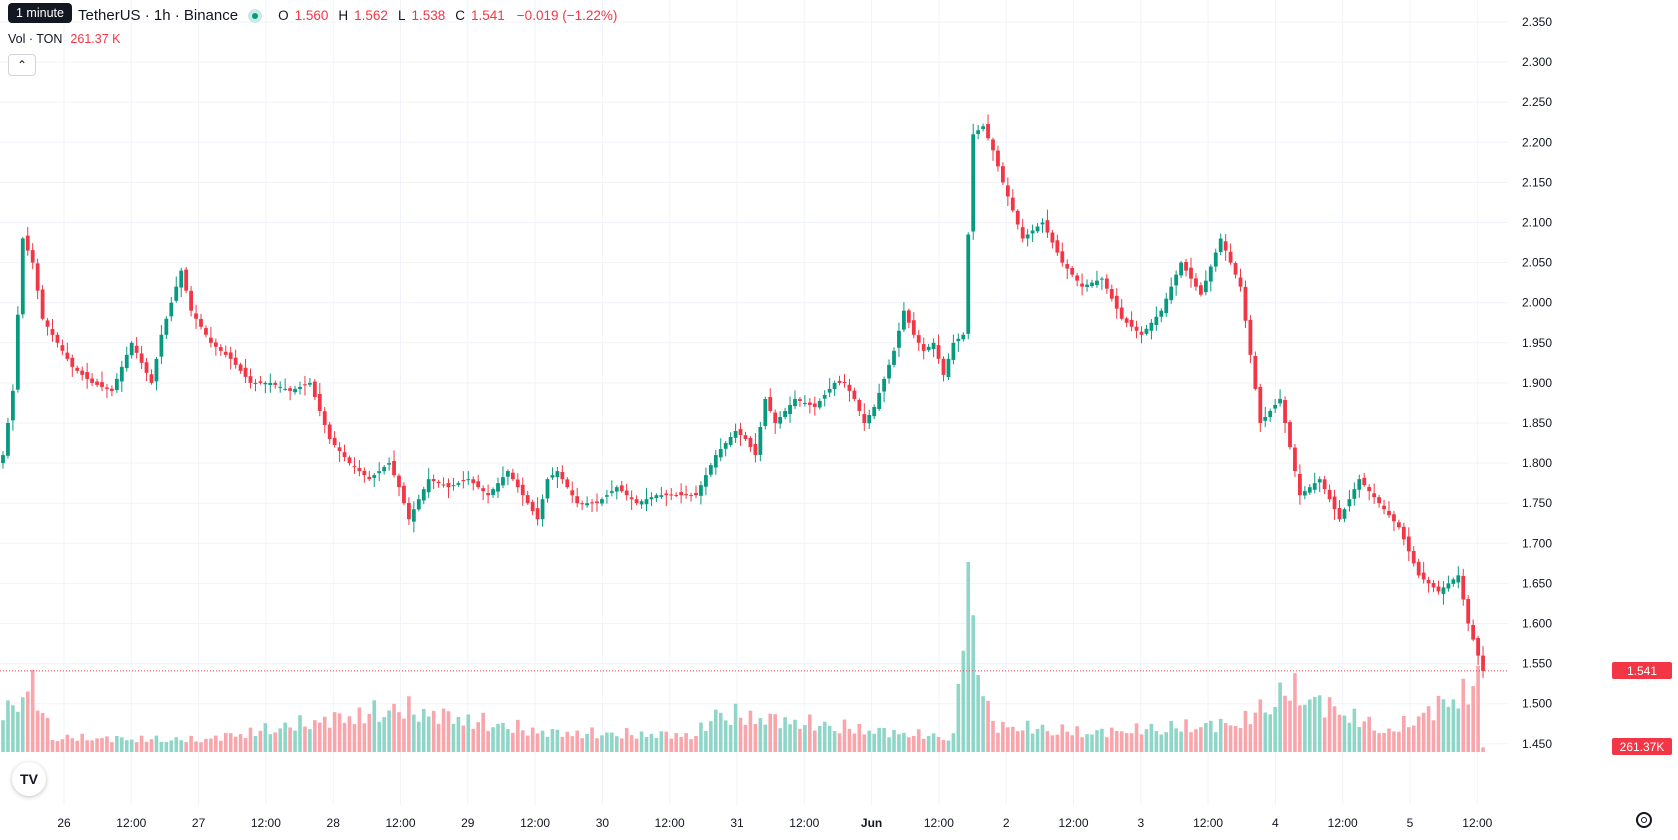 This screenshot has width=1678, height=840. I want to click on y-tick-label: 1.500, so click(1537, 704).